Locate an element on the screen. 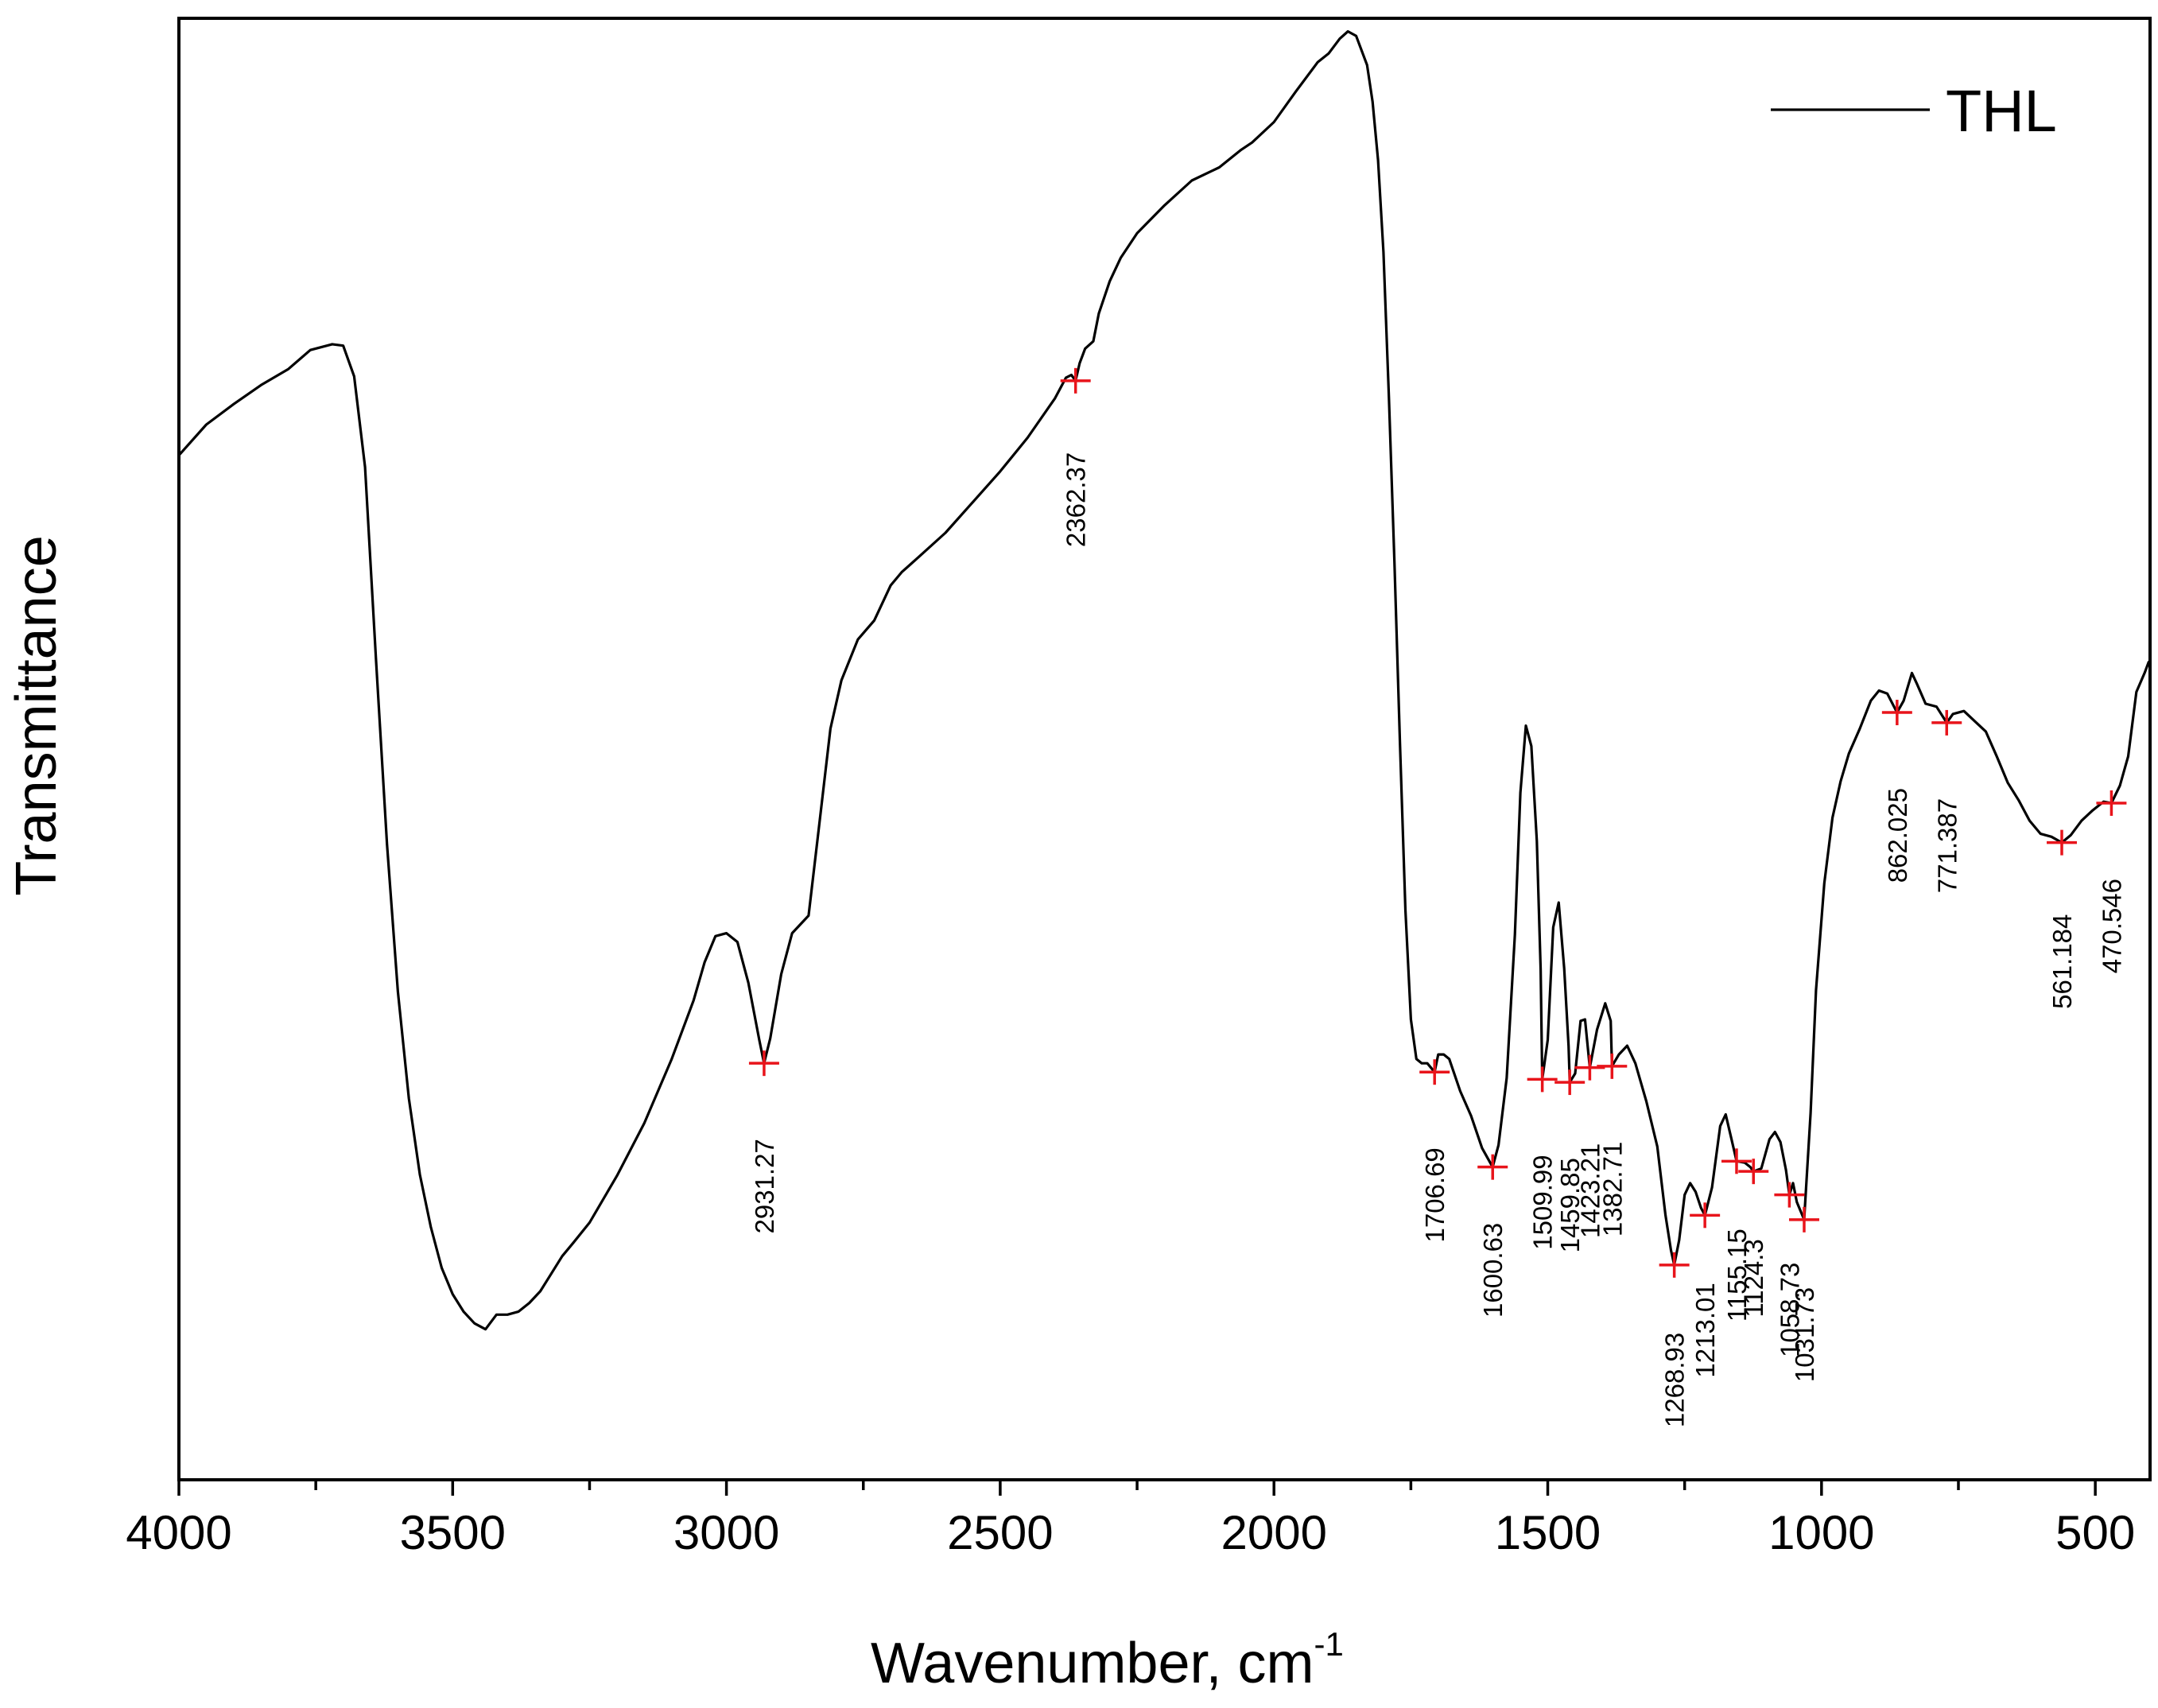 Image resolution: width=2158 pixels, height=1708 pixels. peak-label: 1268.93 is located at coordinates (1675, 1380).